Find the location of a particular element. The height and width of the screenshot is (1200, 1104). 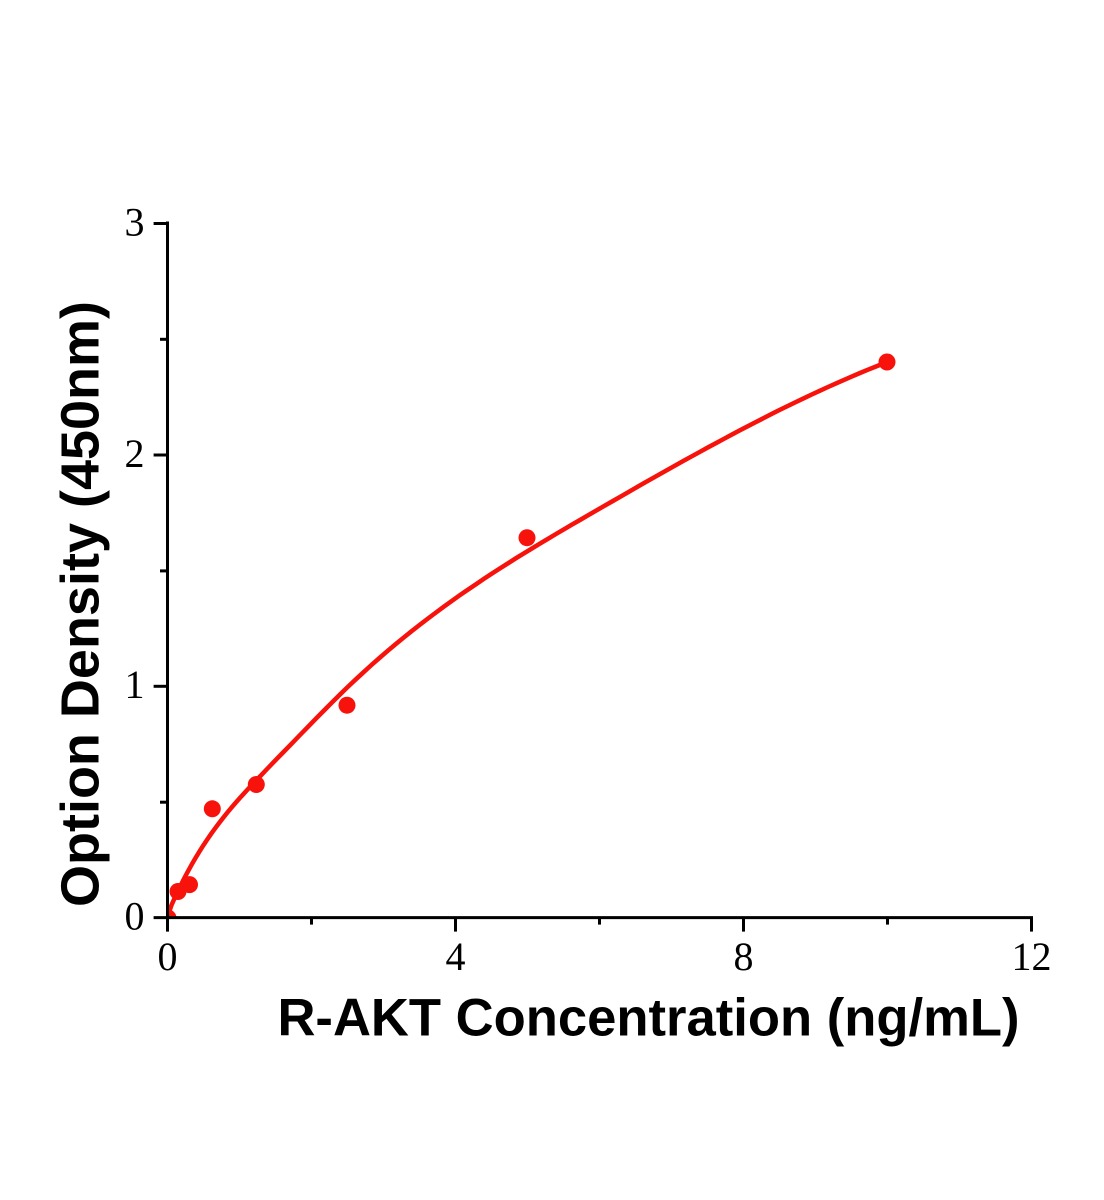

svg-text: 3 is located at coordinates (135, 221).